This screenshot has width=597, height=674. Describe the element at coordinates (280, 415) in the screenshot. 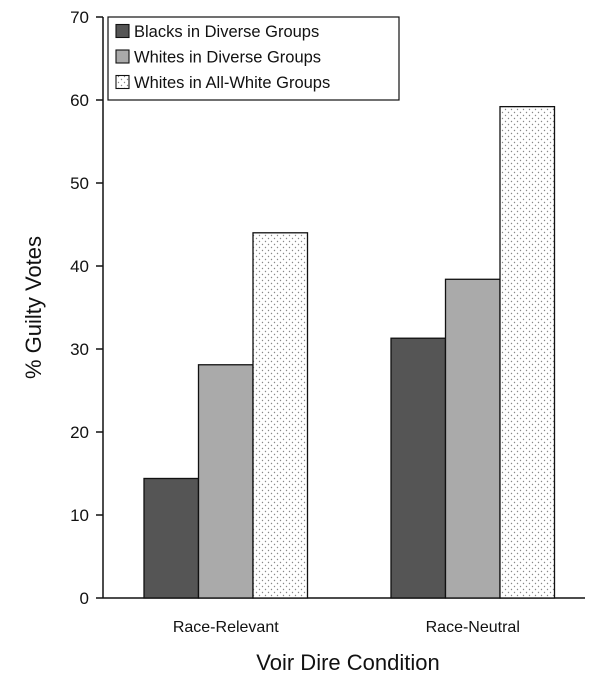

I see `bar-3-race-relevant` at that location.